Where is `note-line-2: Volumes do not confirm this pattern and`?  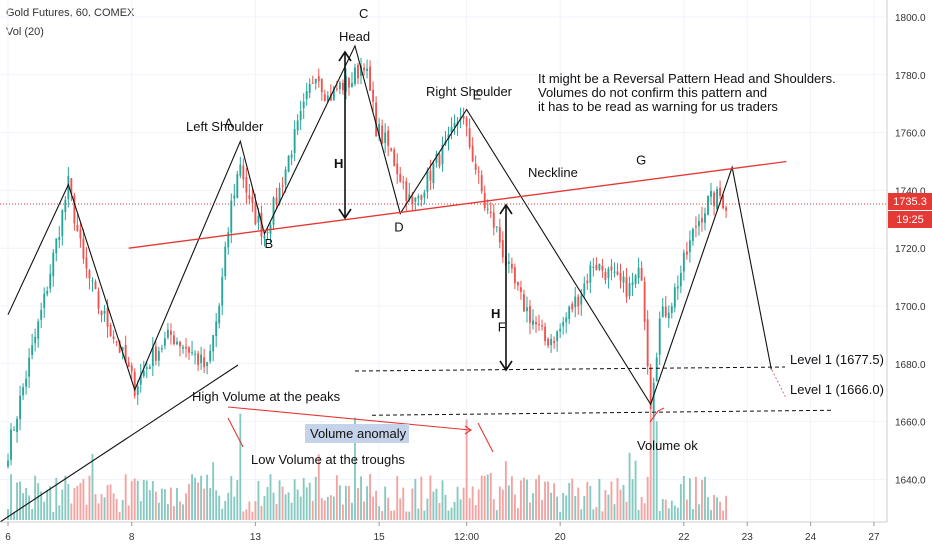
note-line-2: Volumes do not confirm this pattern and is located at coordinates (652, 92).